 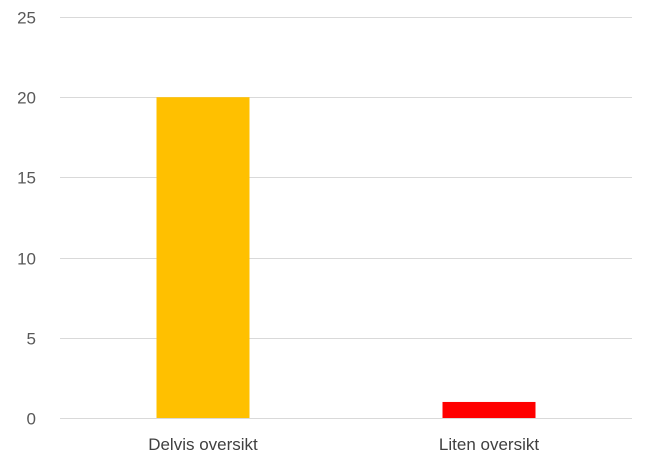 What do you see at coordinates (203, 444) in the screenshot?
I see `x-category-label: Delvis oversikt` at bounding box center [203, 444].